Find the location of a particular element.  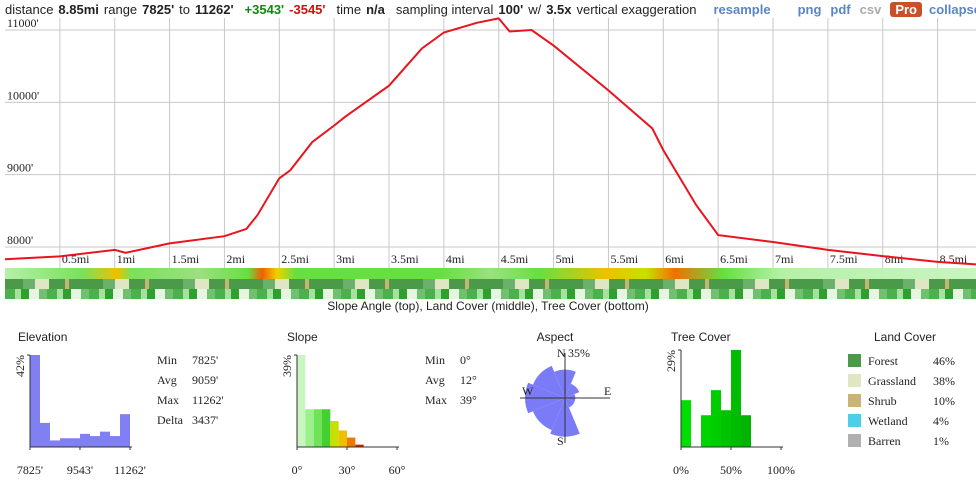

y-tick-label: 9000' is located at coordinates (20, 168).